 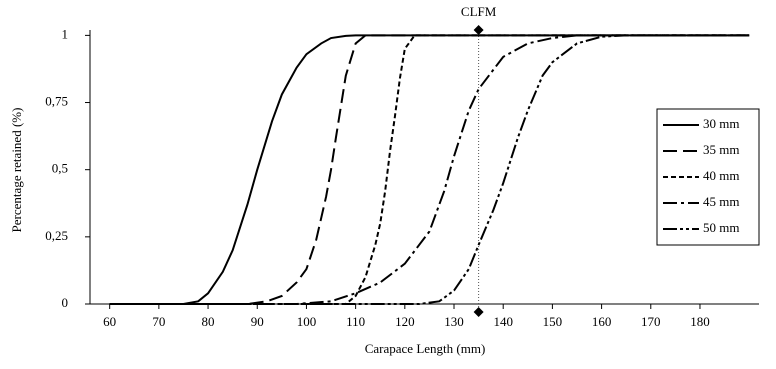 I want to click on reference-label: CLFM, so click(x=479, y=11).